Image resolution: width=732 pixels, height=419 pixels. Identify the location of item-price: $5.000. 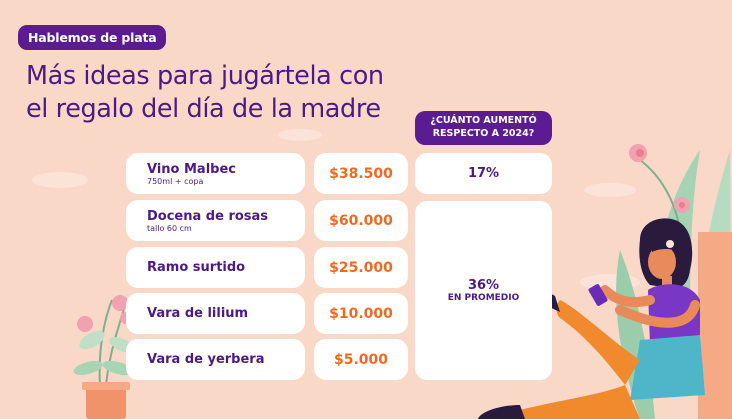
(361, 359).